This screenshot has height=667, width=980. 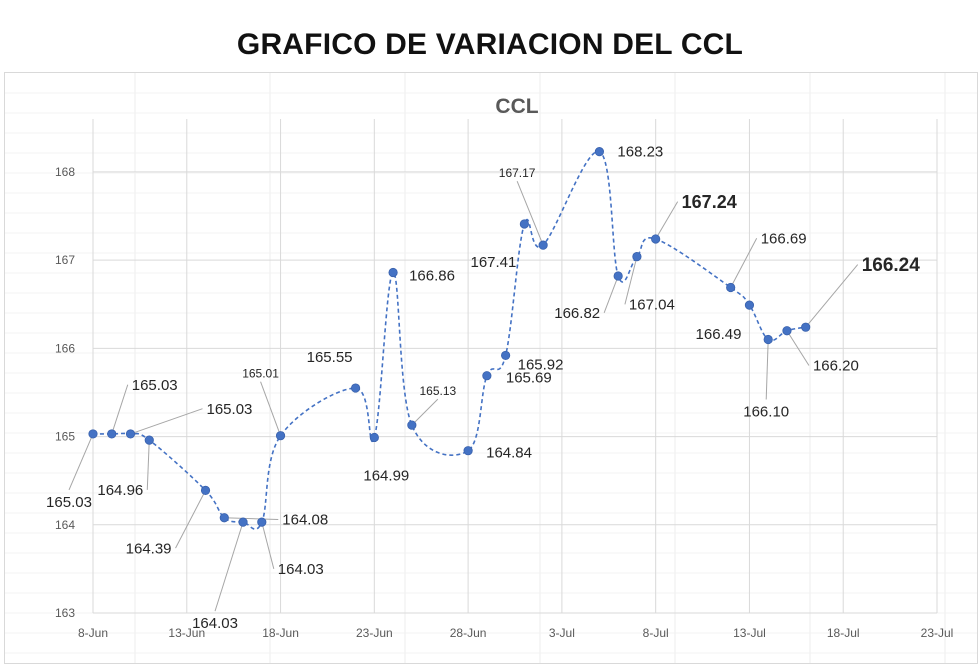 What do you see at coordinates (280, 633) in the screenshot?
I see `x-tick-label: 18-Jun` at bounding box center [280, 633].